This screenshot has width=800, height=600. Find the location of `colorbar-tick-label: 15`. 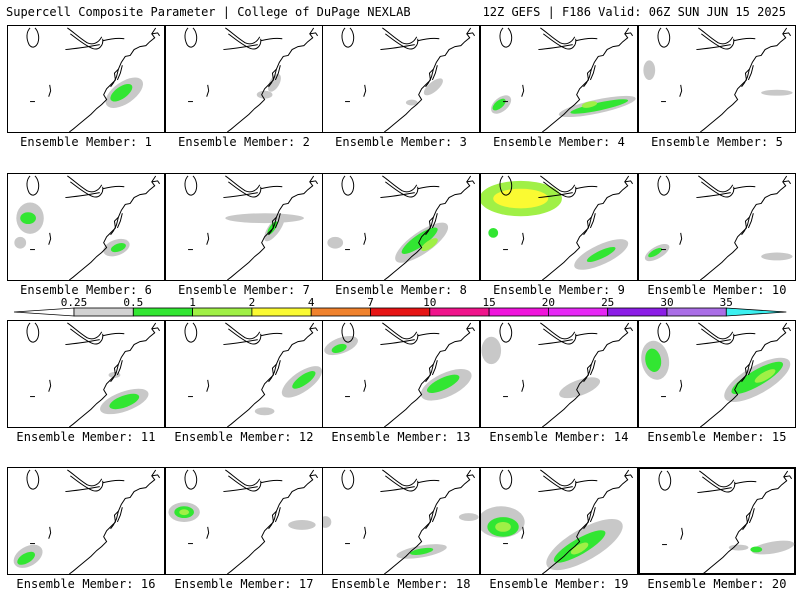

colorbar-tick-label: 15 is located at coordinates (488, 302).